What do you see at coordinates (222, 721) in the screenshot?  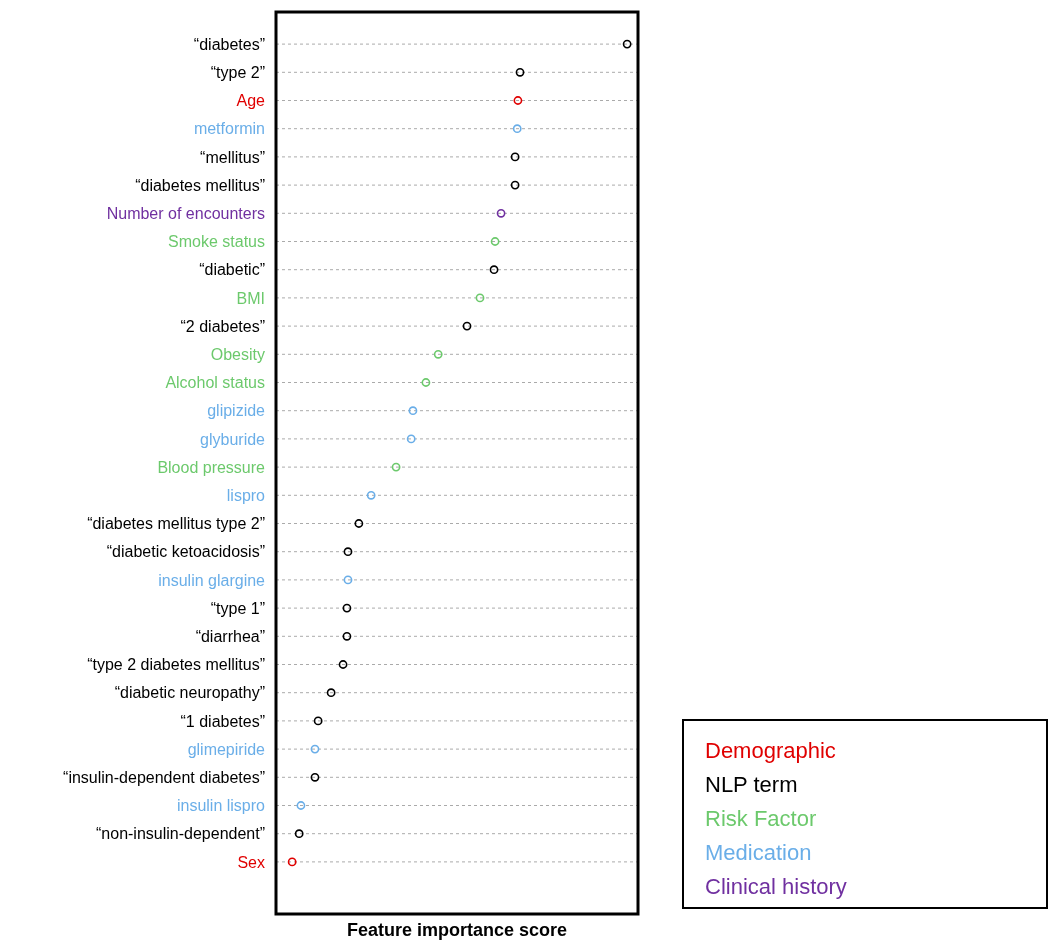 I see `y-tick-label: “1 diabetes”` at bounding box center [222, 721].